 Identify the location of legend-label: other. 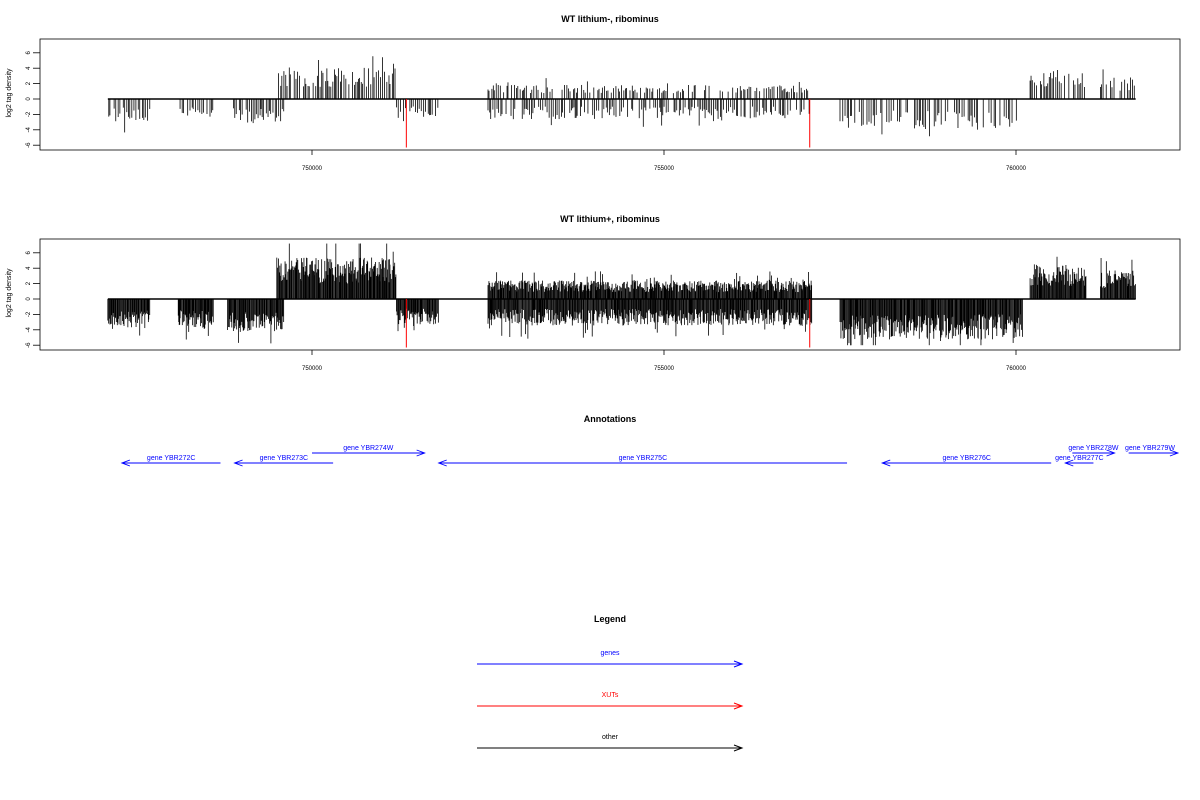
(610, 737).